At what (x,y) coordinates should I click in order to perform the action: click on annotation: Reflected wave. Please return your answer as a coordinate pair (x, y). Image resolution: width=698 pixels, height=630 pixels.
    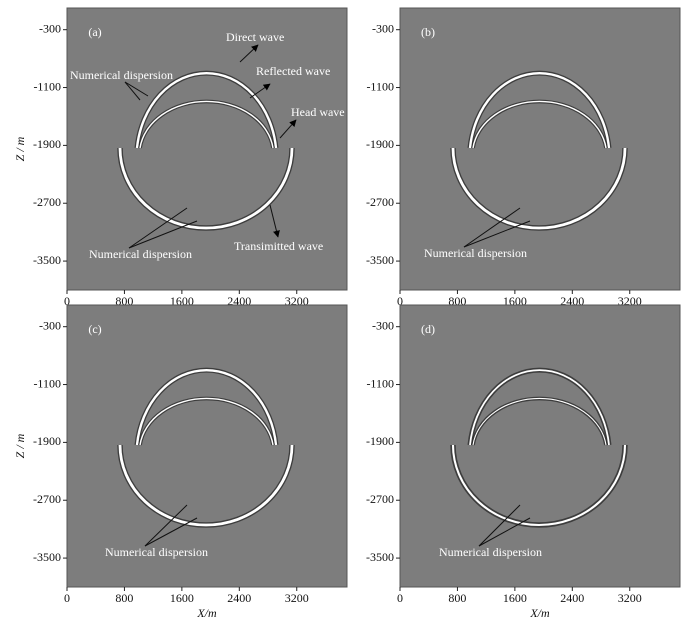
    Looking at the image, I should click on (293, 71).